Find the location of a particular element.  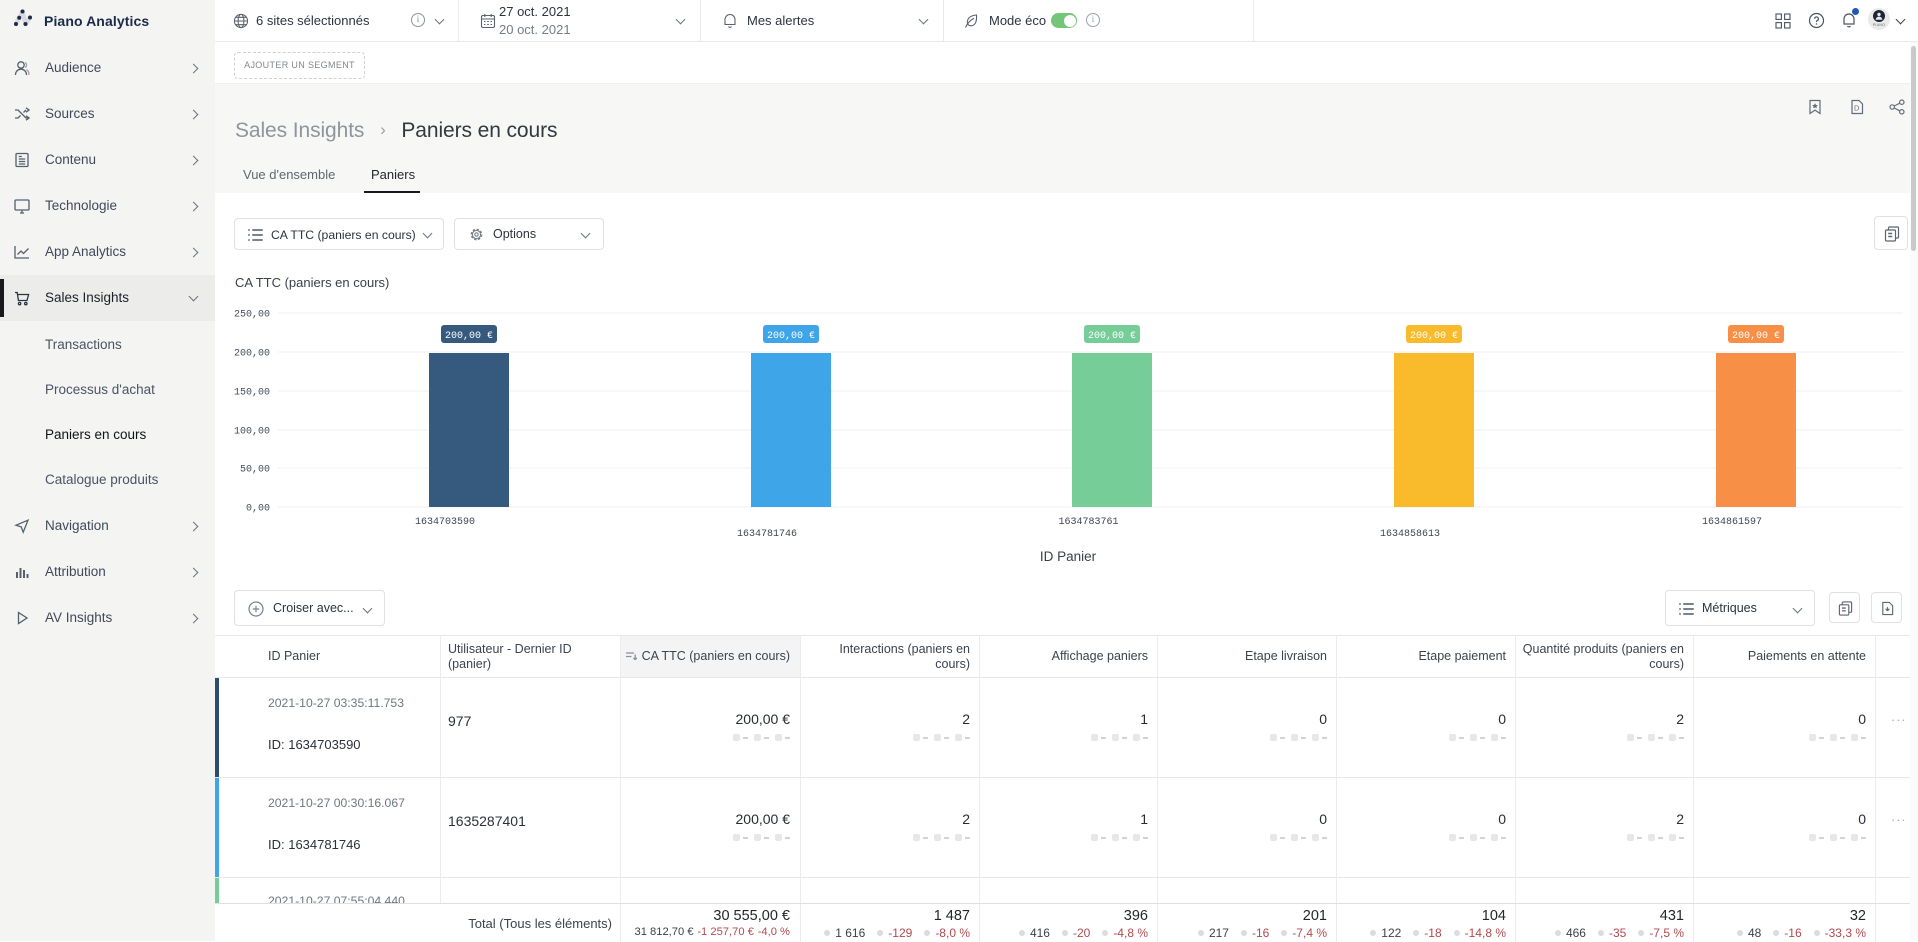

svg-text: 0,00 is located at coordinates (258, 509).